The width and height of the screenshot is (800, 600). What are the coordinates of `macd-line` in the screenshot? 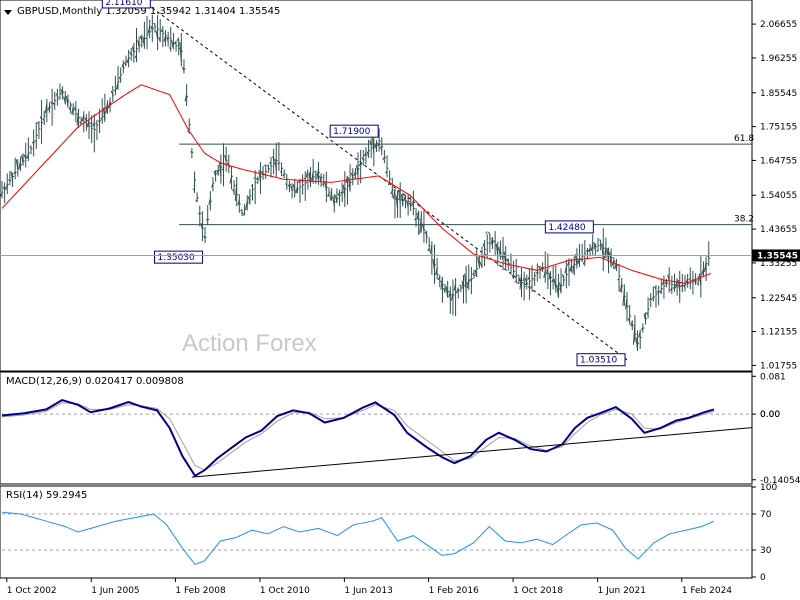 It's located at (358, 438).